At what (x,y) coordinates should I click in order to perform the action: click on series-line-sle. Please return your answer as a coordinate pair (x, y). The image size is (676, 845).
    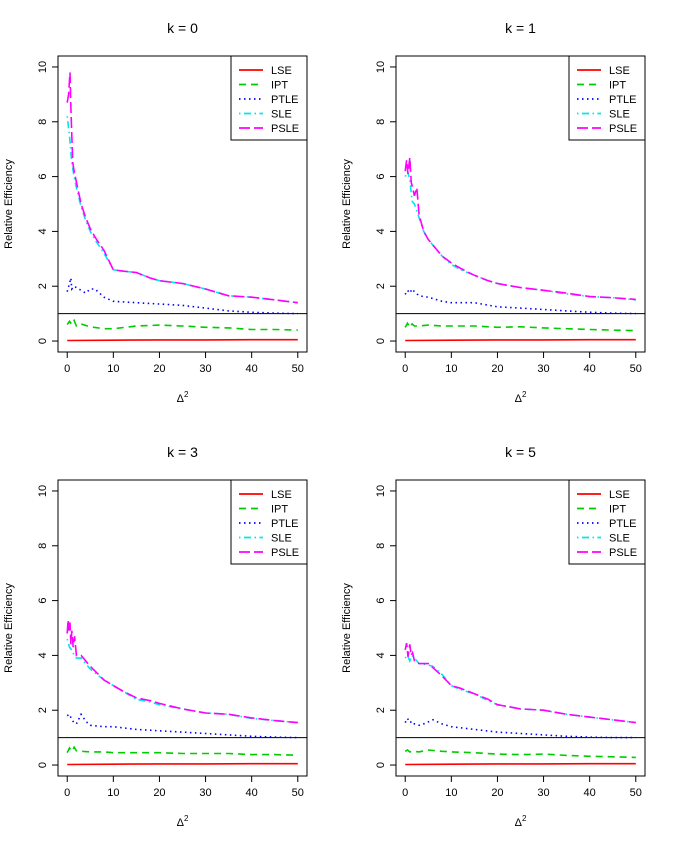
    Looking at the image, I should click on (520, 688).